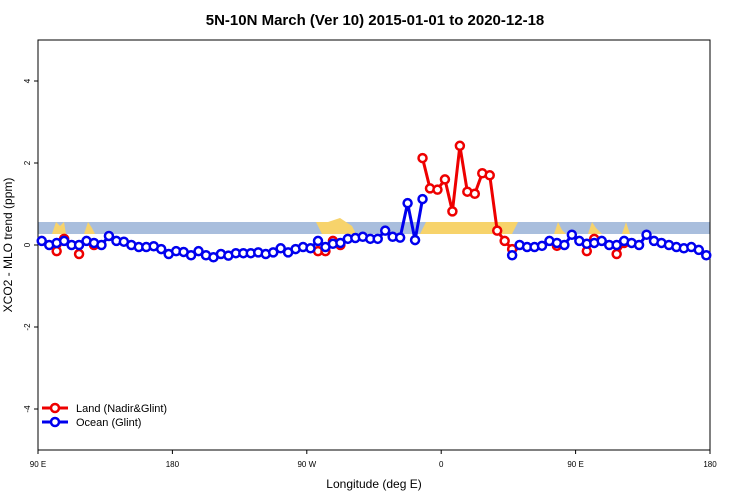  I want to click on x-tick-label: 90 W, so click(306, 464).